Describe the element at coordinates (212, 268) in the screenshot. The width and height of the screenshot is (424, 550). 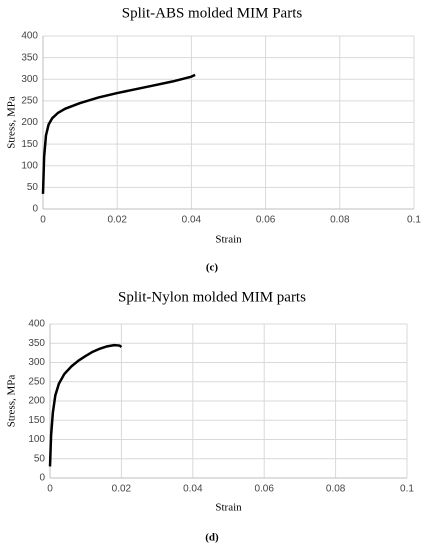
I see `caption: (c)` at that location.